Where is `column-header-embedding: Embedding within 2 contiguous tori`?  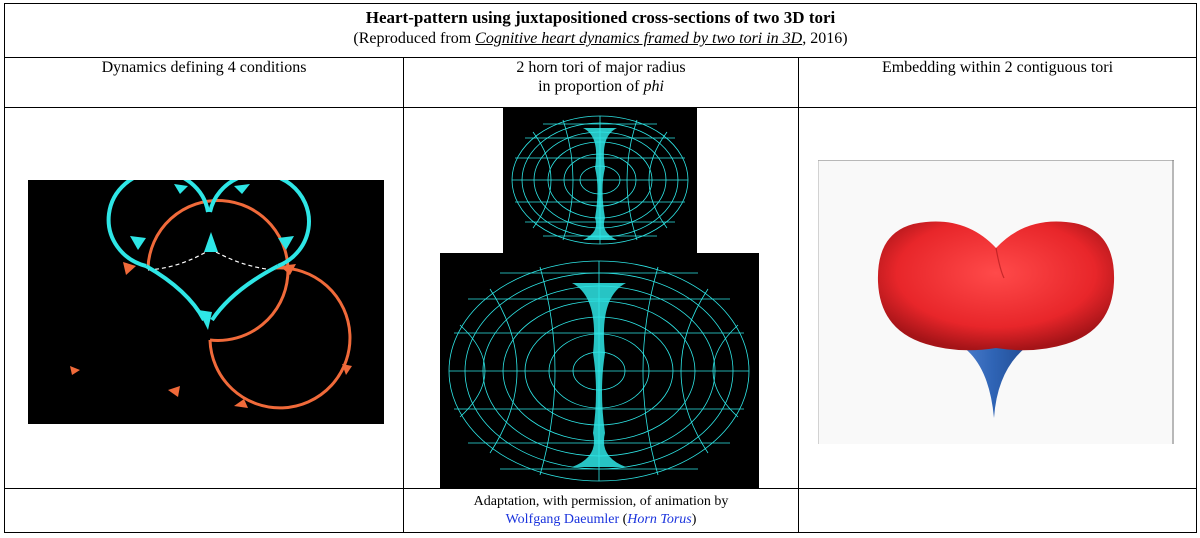
column-header-embedding: Embedding within 2 contiguous tori is located at coordinates (997, 82).